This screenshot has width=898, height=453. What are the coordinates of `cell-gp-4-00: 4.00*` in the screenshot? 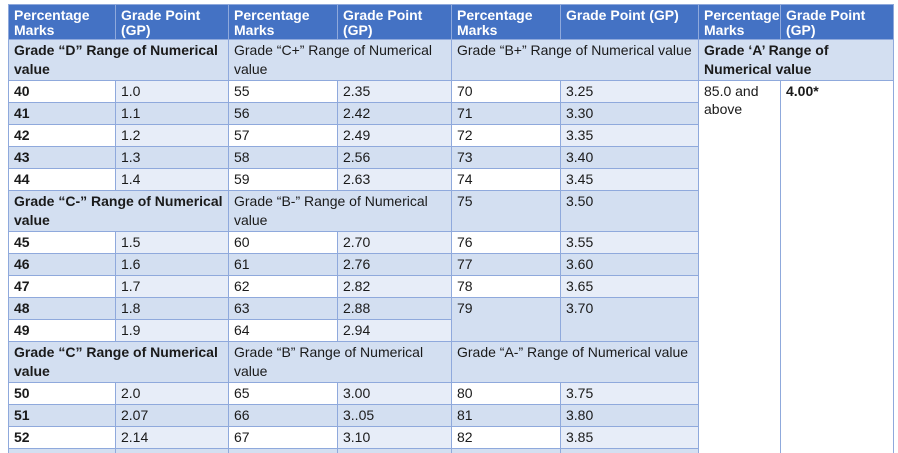 It's located at (837, 266).